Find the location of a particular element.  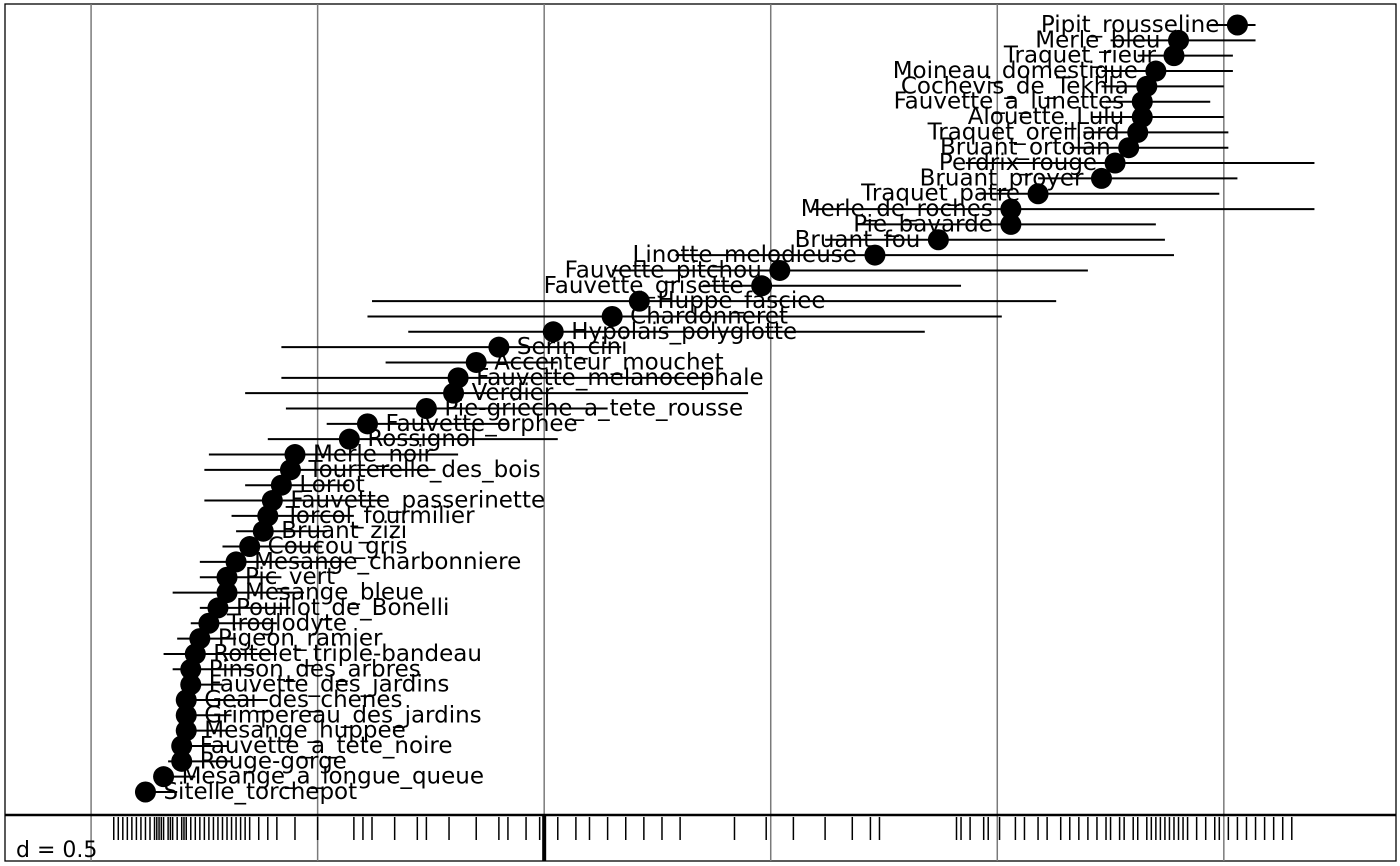

species-label: Fauvette_des_jardins is located at coordinates (329, 685).